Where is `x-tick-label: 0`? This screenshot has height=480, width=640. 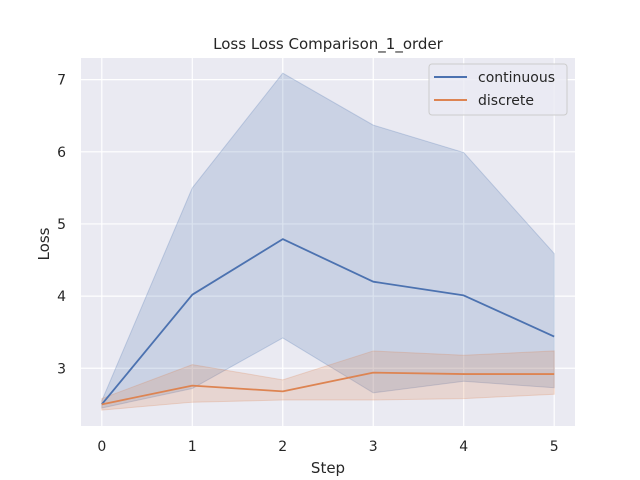 x-tick-label: 0 is located at coordinates (101, 447).